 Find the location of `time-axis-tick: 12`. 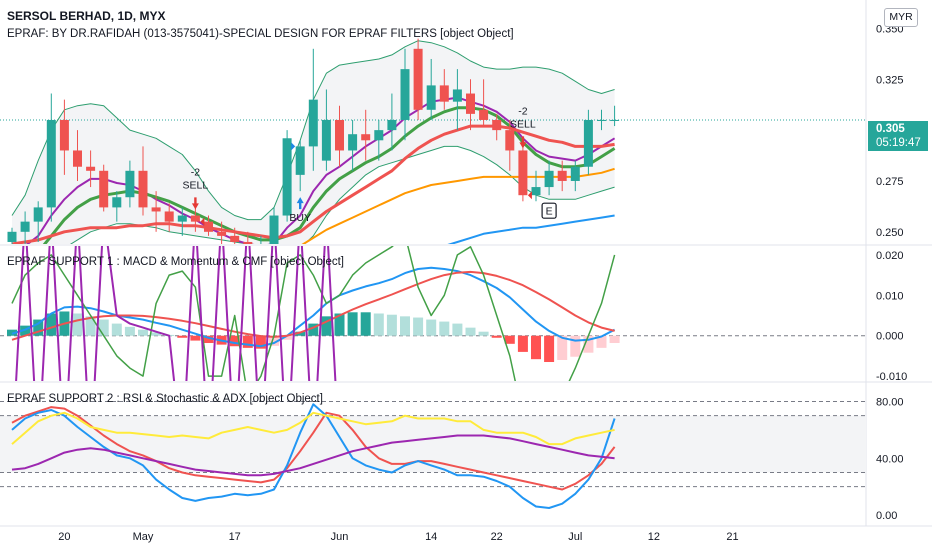

time-axis-tick: 12 is located at coordinates (654, 537).